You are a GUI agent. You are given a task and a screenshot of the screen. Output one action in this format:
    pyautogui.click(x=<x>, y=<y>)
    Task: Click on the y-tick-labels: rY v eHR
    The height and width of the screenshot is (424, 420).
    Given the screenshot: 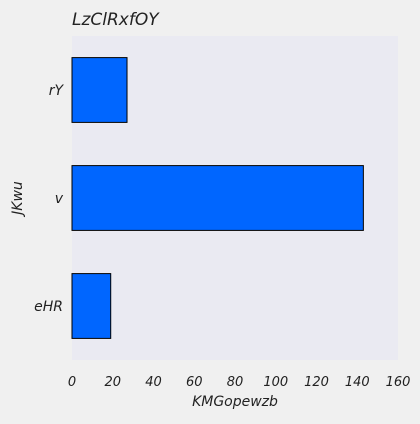 What is the action you would take?
    pyautogui.click(x=49, y=199)
    